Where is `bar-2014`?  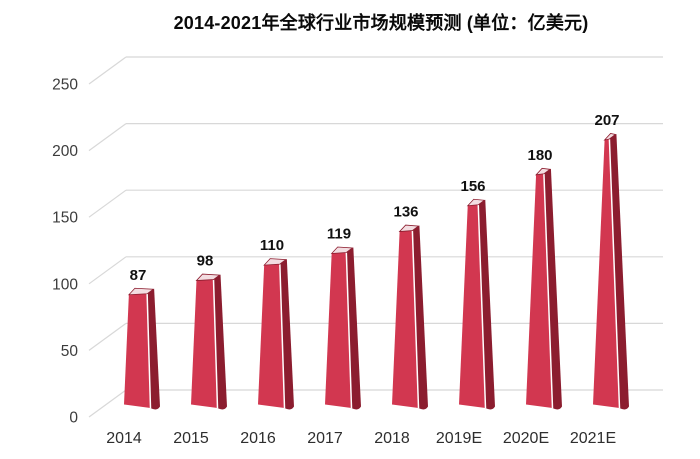 bar-2014 is located at coordinates (142, 348).